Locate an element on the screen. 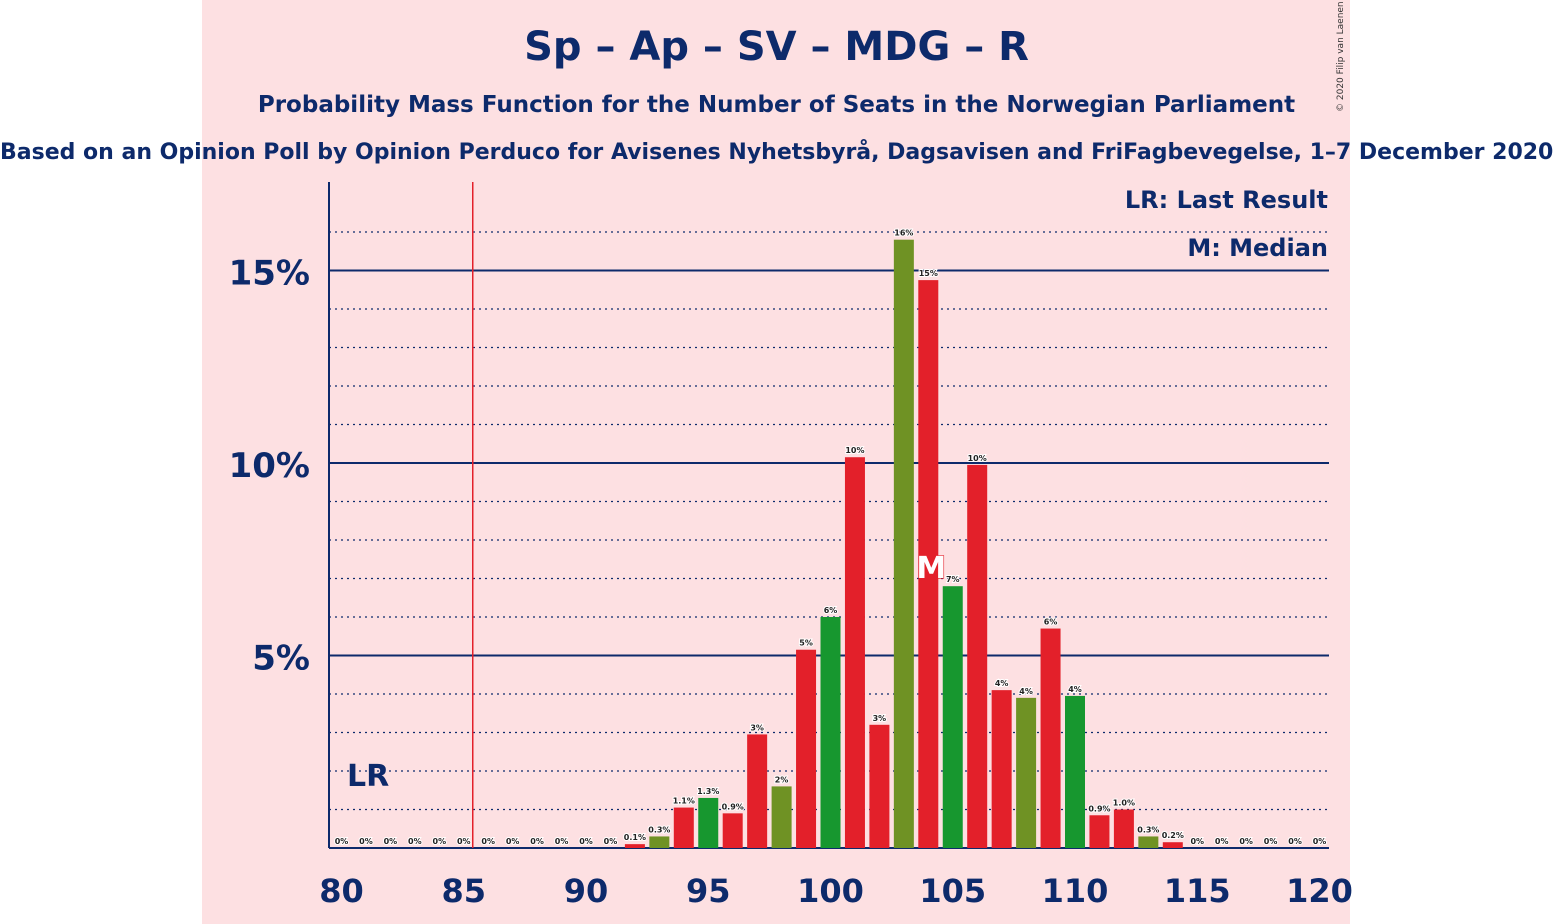  legend-median: M: Median is located at coordinates (1257, 248).